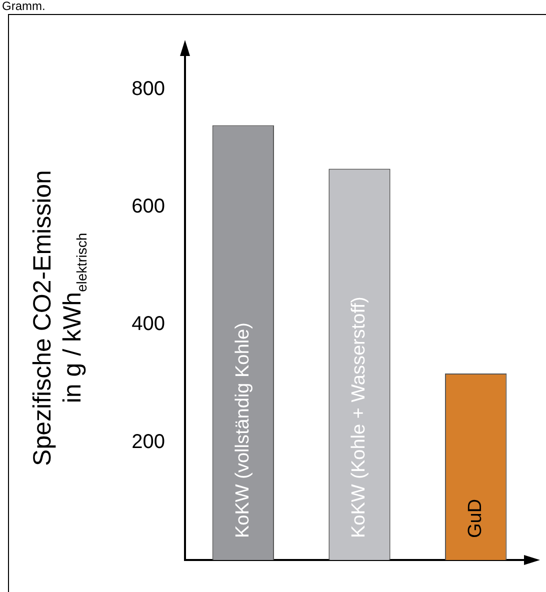 Image resolution: width=546 pixels, height=592 pixels. What do you see at coordinates (359, 417) in the screenshot?
I see `x-tick-label: KoKW (Kohle + Wasserstoff)` at bounding box center [359, 417].